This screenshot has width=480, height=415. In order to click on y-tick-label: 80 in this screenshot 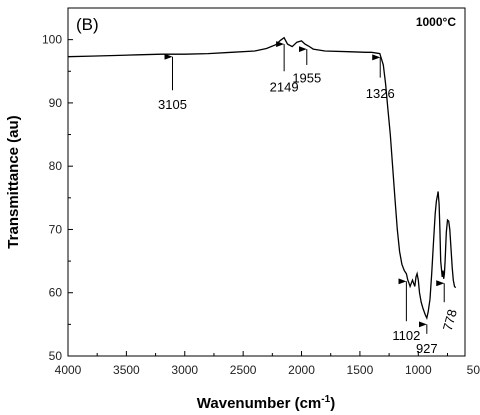, I will do `click(56, 166)`.